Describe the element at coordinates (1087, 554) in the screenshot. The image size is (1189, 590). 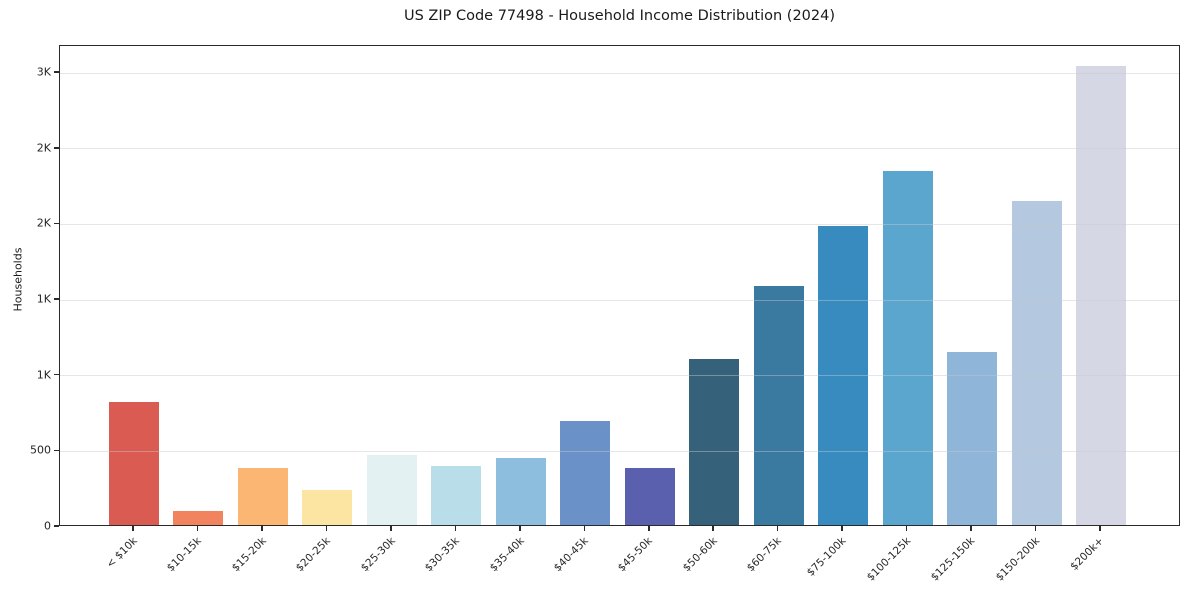
I see `x-tick-label: $200k+` at that location.